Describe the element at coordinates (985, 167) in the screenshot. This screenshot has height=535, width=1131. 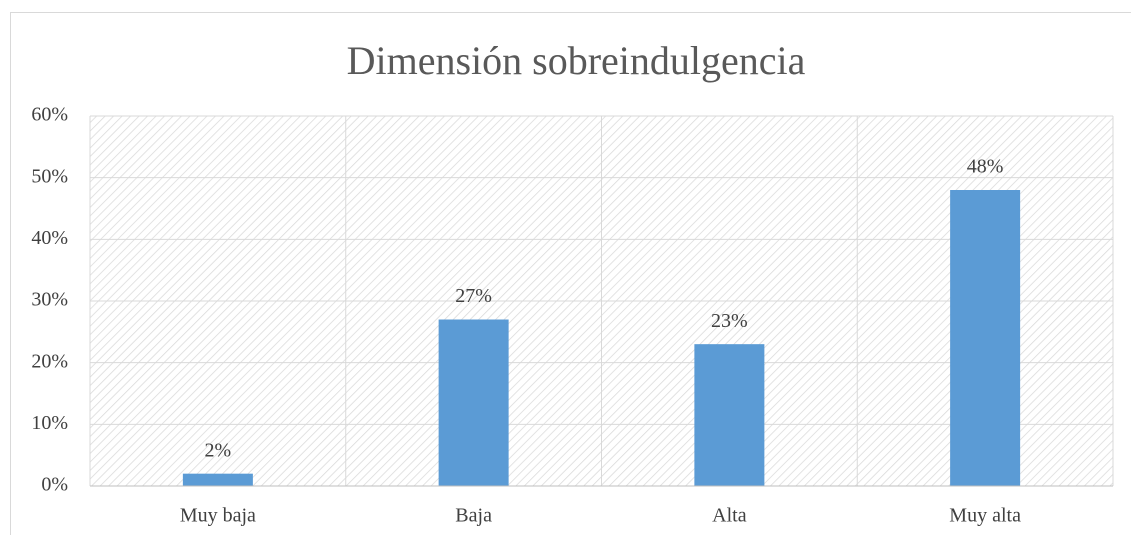
I see `data-label: 48%` at that location.